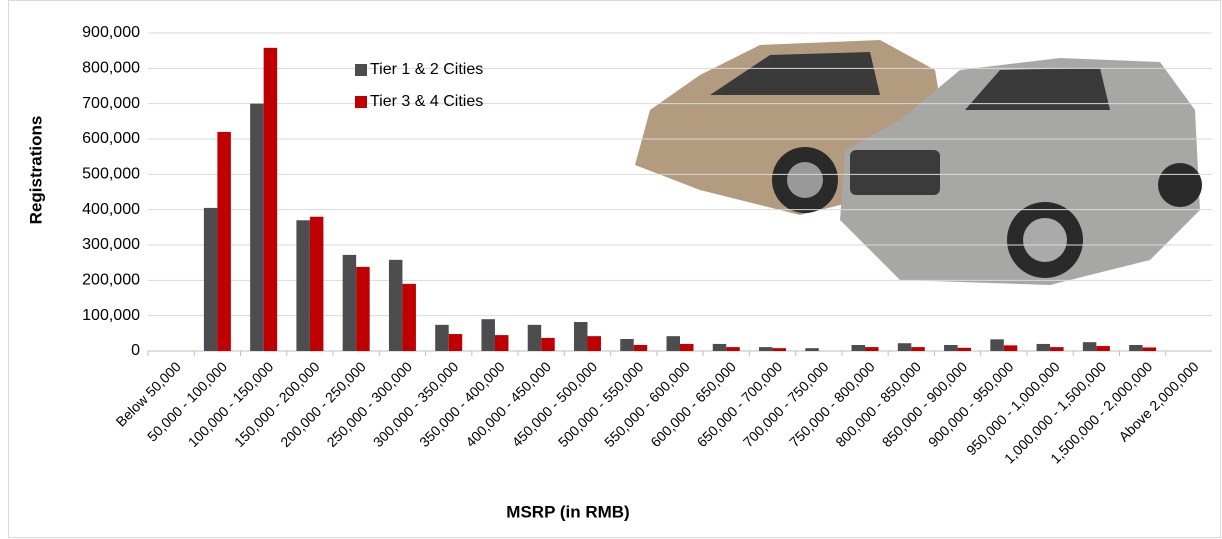 This screenshot has width=1222, height=539. What do you see at coordinates (426, 101) in the screenshot?
I see `legend-label: Tier 3 & 4 Cities` at bounding box center [426, 101].